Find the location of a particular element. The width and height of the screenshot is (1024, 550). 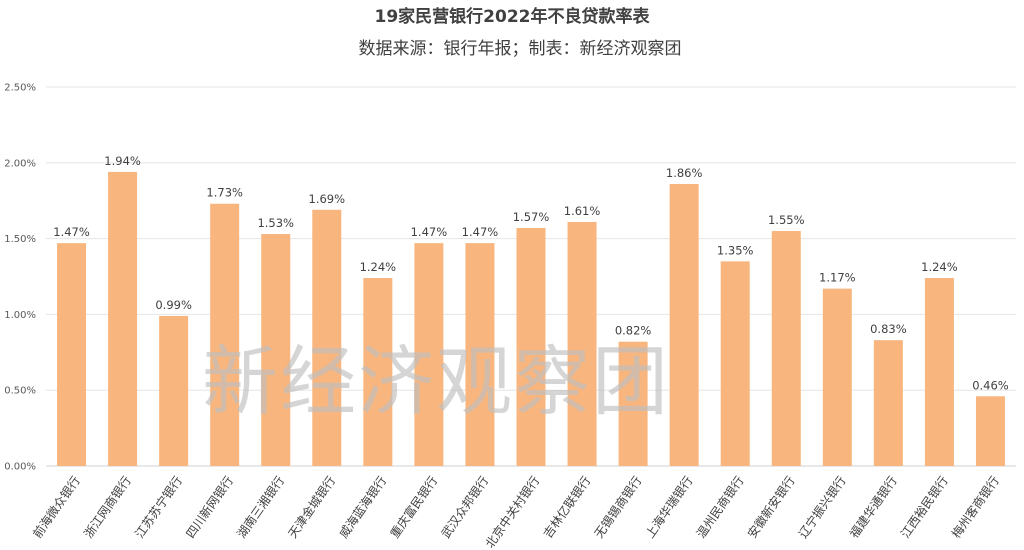

x-tick-label: 浙江网商银行 is located at coordinates (107, 507).